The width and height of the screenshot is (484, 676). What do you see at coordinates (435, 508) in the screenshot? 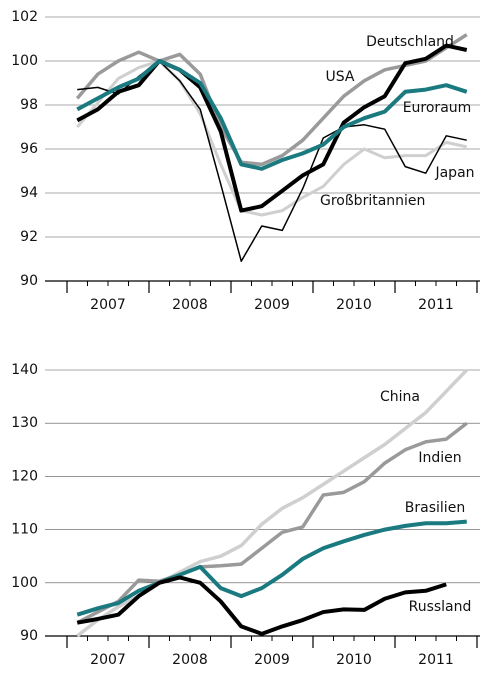
I see `series-label: Brasilien` at bounding box center [435, 508].